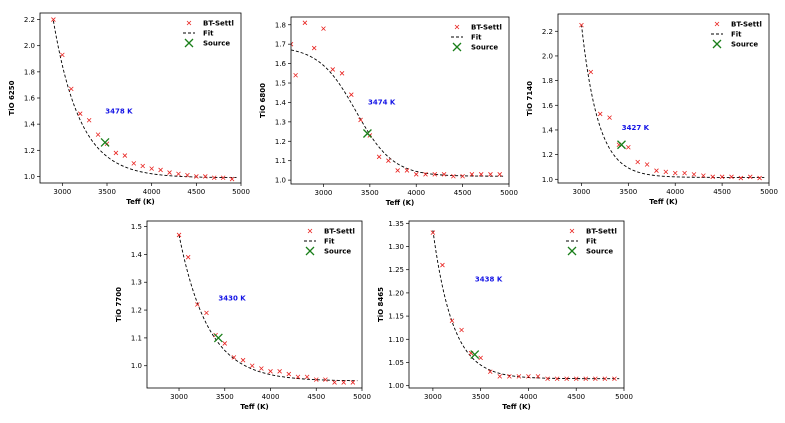 This screenshot has height=423, width=785. Describe the element at coordinates (382, 102) in the screenshot. I see `teff-annotation: 3474 K` at that location.